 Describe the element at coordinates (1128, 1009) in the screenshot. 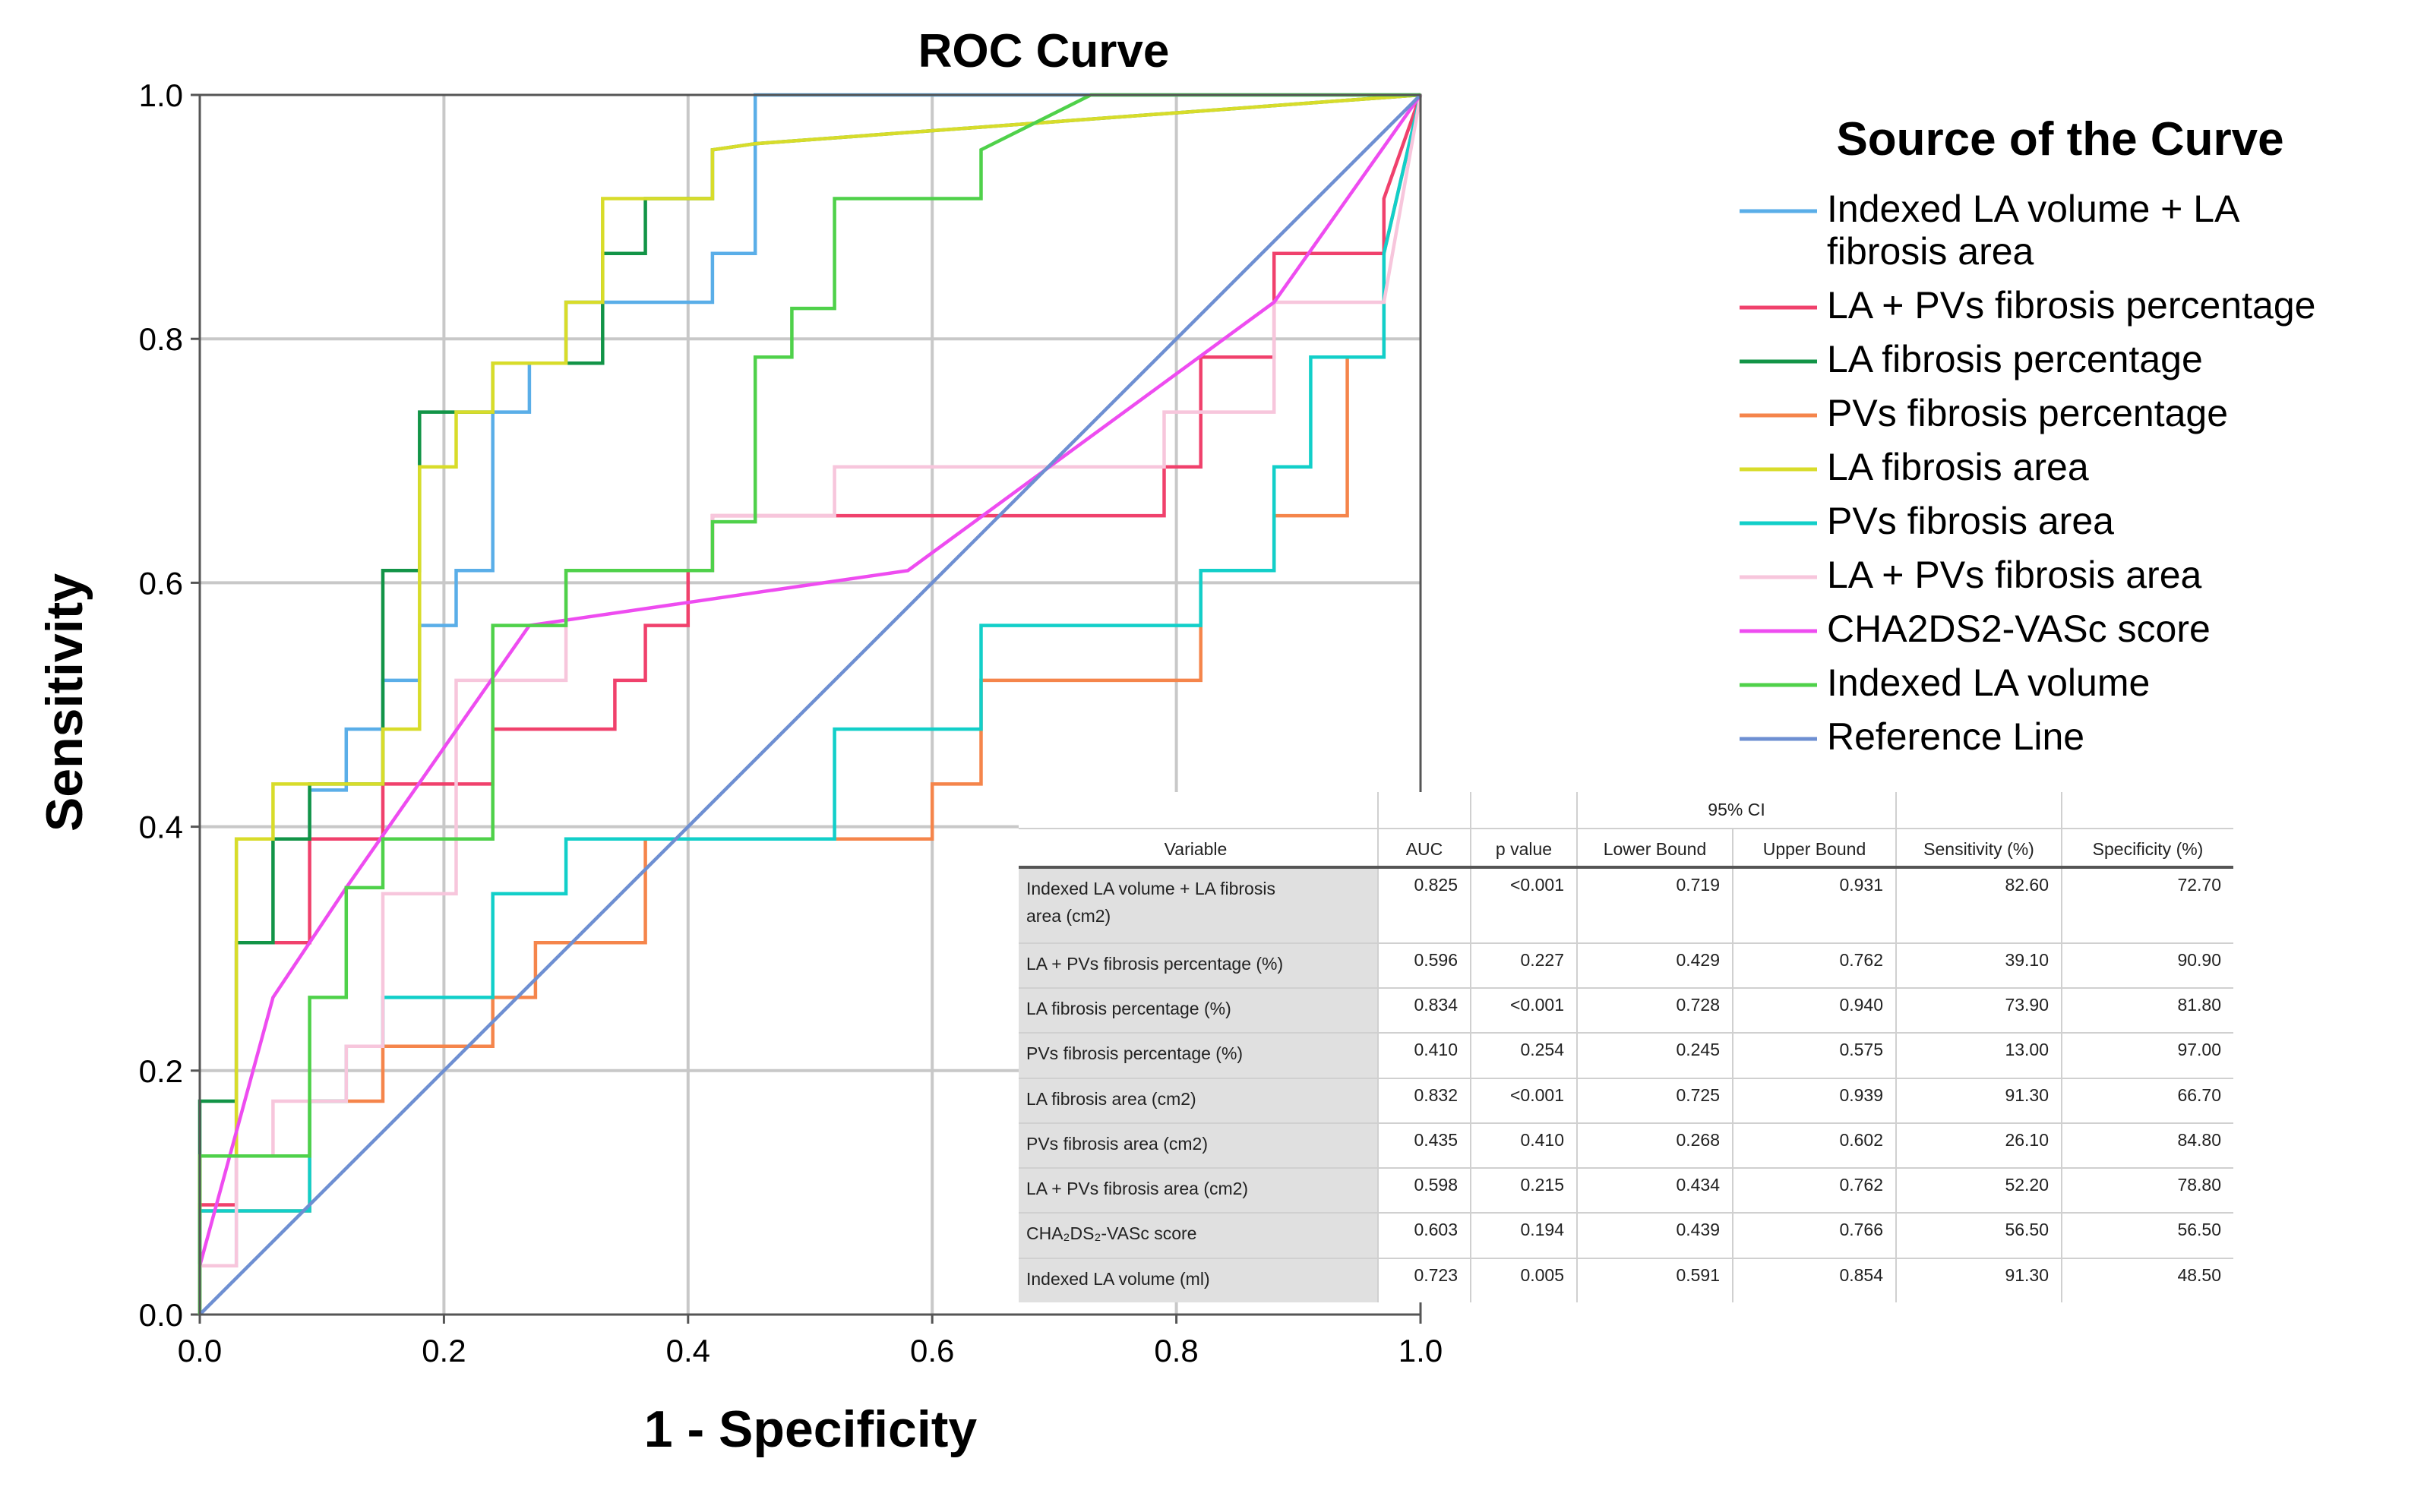

I see `cell-variable-line: LA fibrosis percentage (%)` at that location.